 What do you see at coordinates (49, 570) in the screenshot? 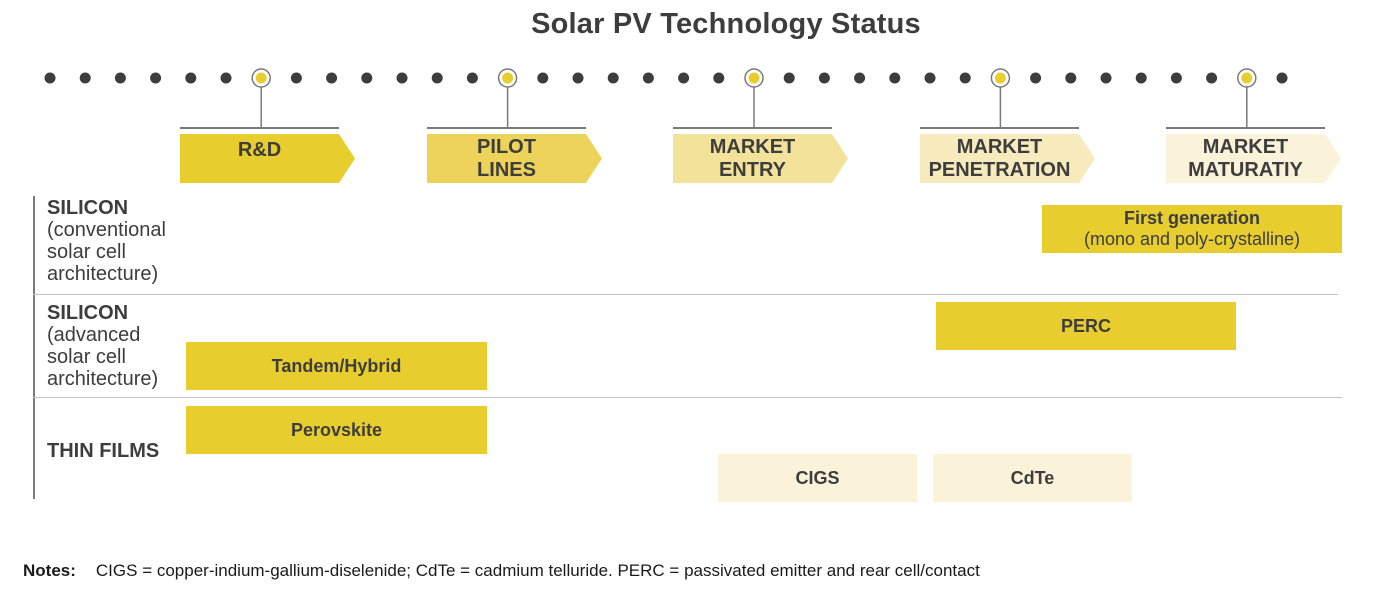
I see `notes-label: Notes:` at bounding box center [49, 570].